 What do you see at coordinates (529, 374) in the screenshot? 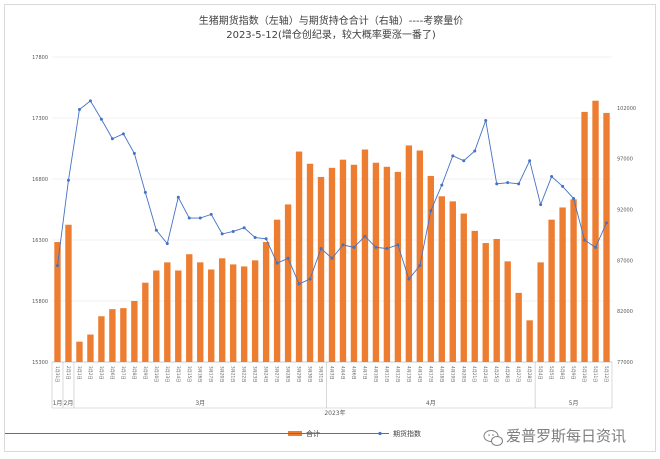
I see `category-label: 4月28日` at bounding box center [529, 374].